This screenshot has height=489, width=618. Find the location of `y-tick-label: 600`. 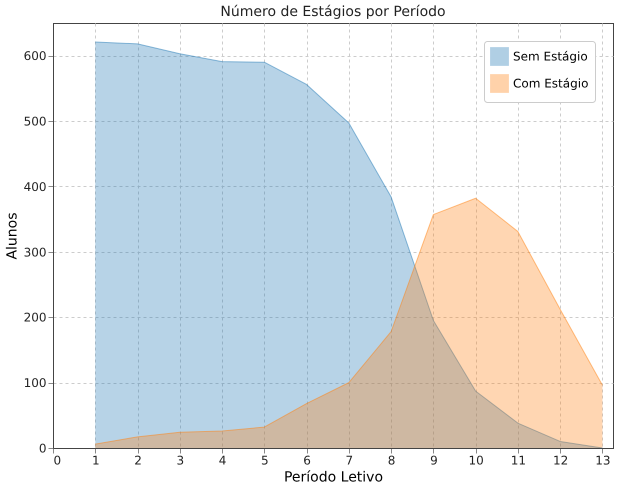

y-tick-label: 600 is located at coordinates (35, 56).